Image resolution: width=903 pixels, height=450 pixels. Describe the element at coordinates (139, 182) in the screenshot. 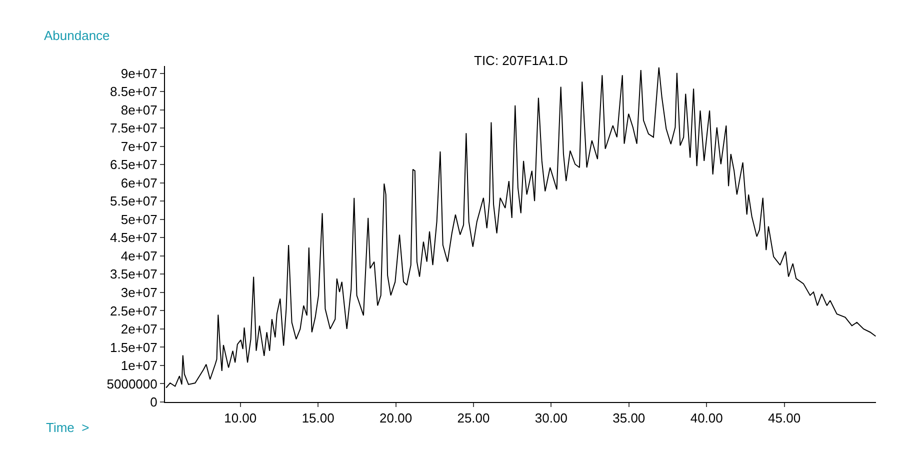

I see `y-tick-label: 6e+07` at that location.